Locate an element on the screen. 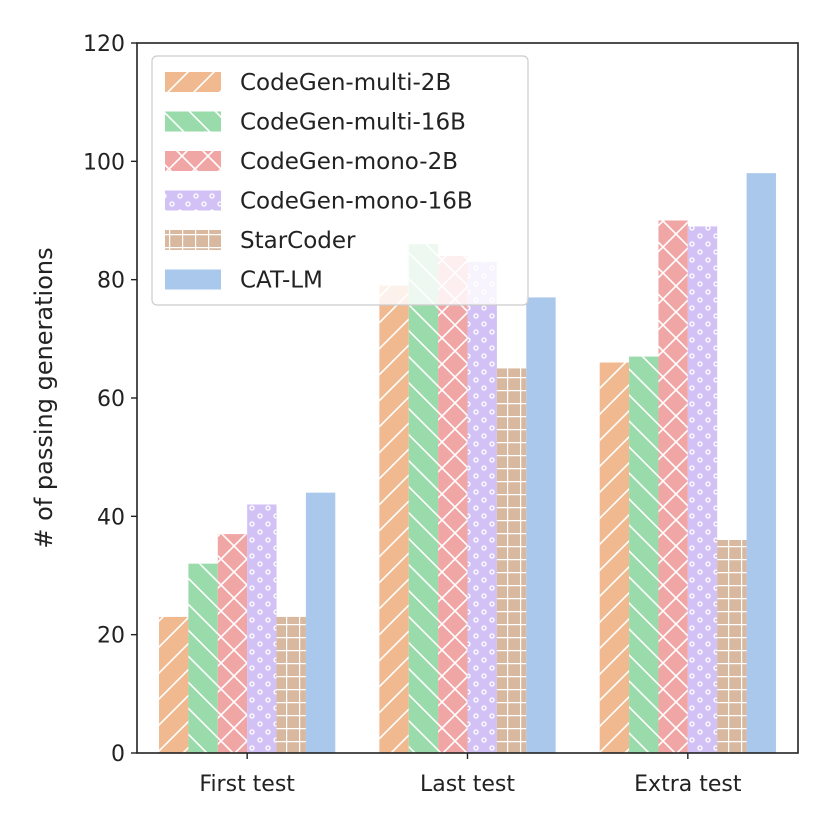 This screenshot has width=830, height=830. x-tick-label: Extra test is located at coordinates (688, 784).